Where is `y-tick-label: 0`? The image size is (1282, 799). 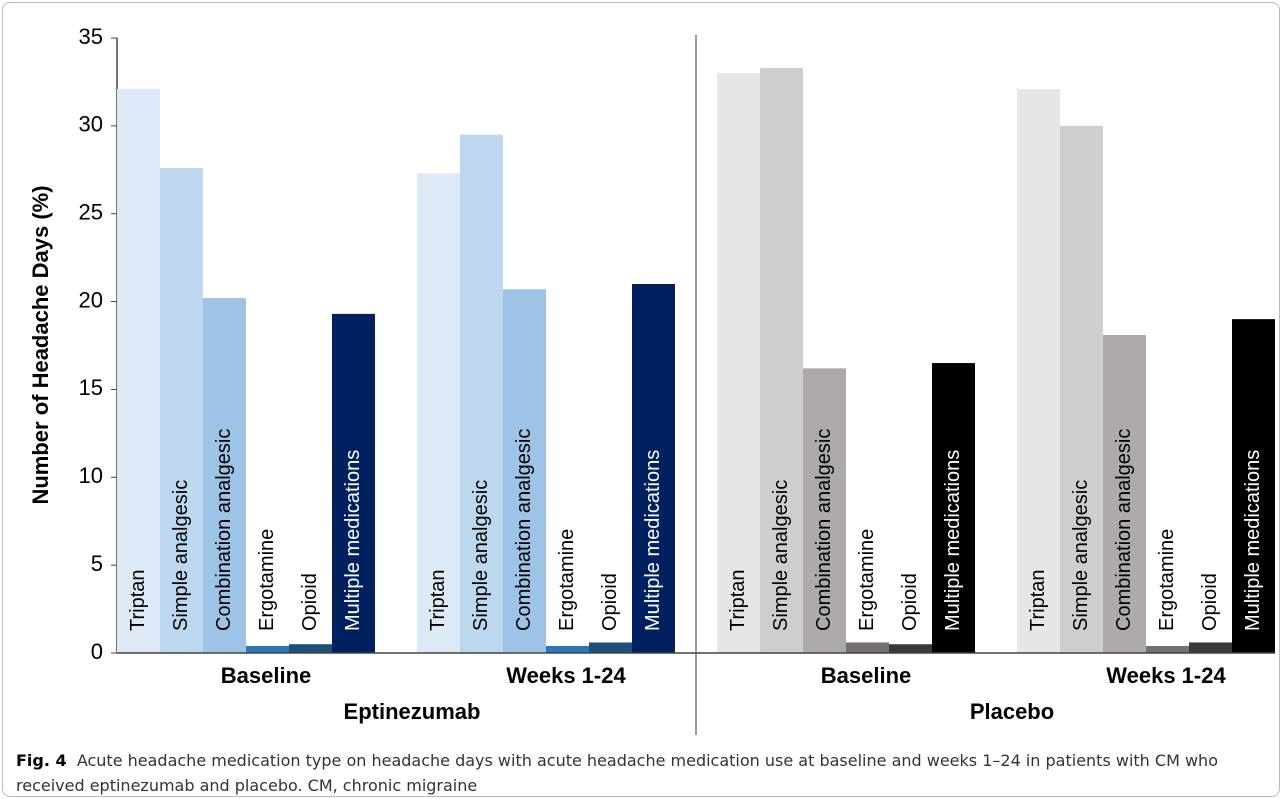 y-tick-label: 0 is located at coordinates (97, 651).